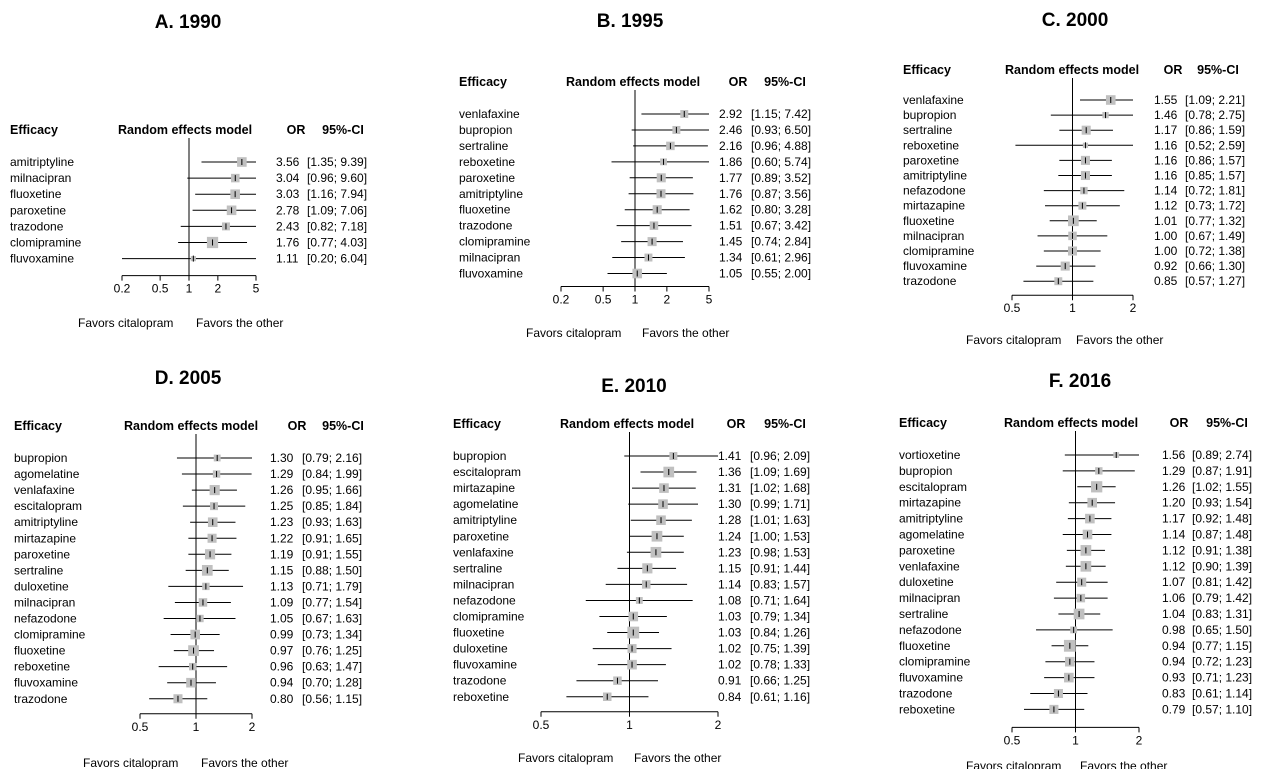 This screenshot has width=1272, height=769. What do you see at coordinates (603, 300) in the screenshot?
I see `x-tick-label: 0.5` at bounding box center [603, 300].